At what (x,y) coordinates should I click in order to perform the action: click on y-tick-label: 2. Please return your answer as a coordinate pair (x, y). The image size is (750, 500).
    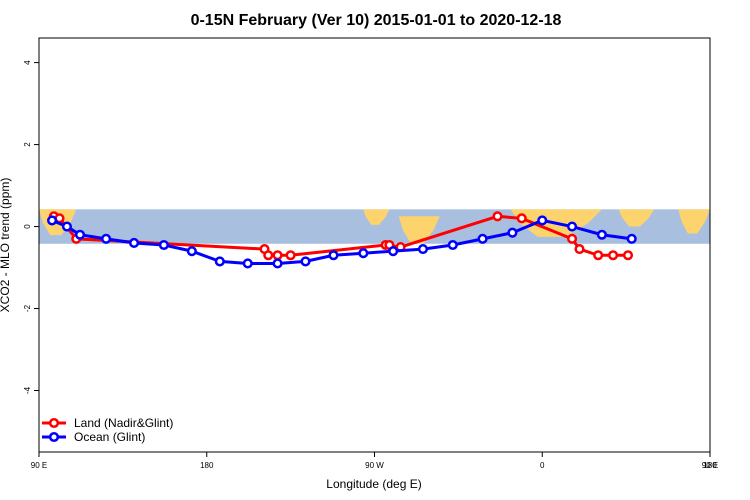
    Looking at the image, I should click on (27, 144).